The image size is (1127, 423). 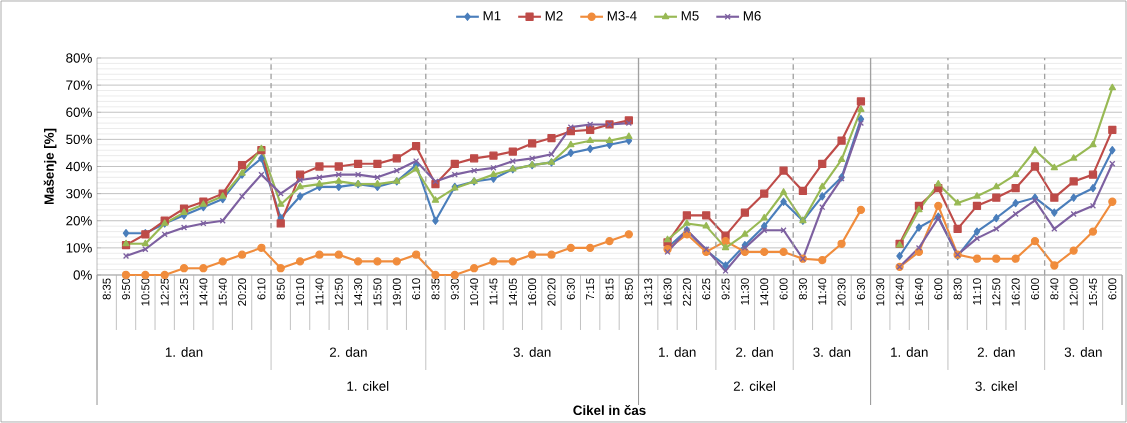 What do you see at coordinates (492, 16) in the screenshot?
I see `legend-label: M1` at bounding box center [492, 16].